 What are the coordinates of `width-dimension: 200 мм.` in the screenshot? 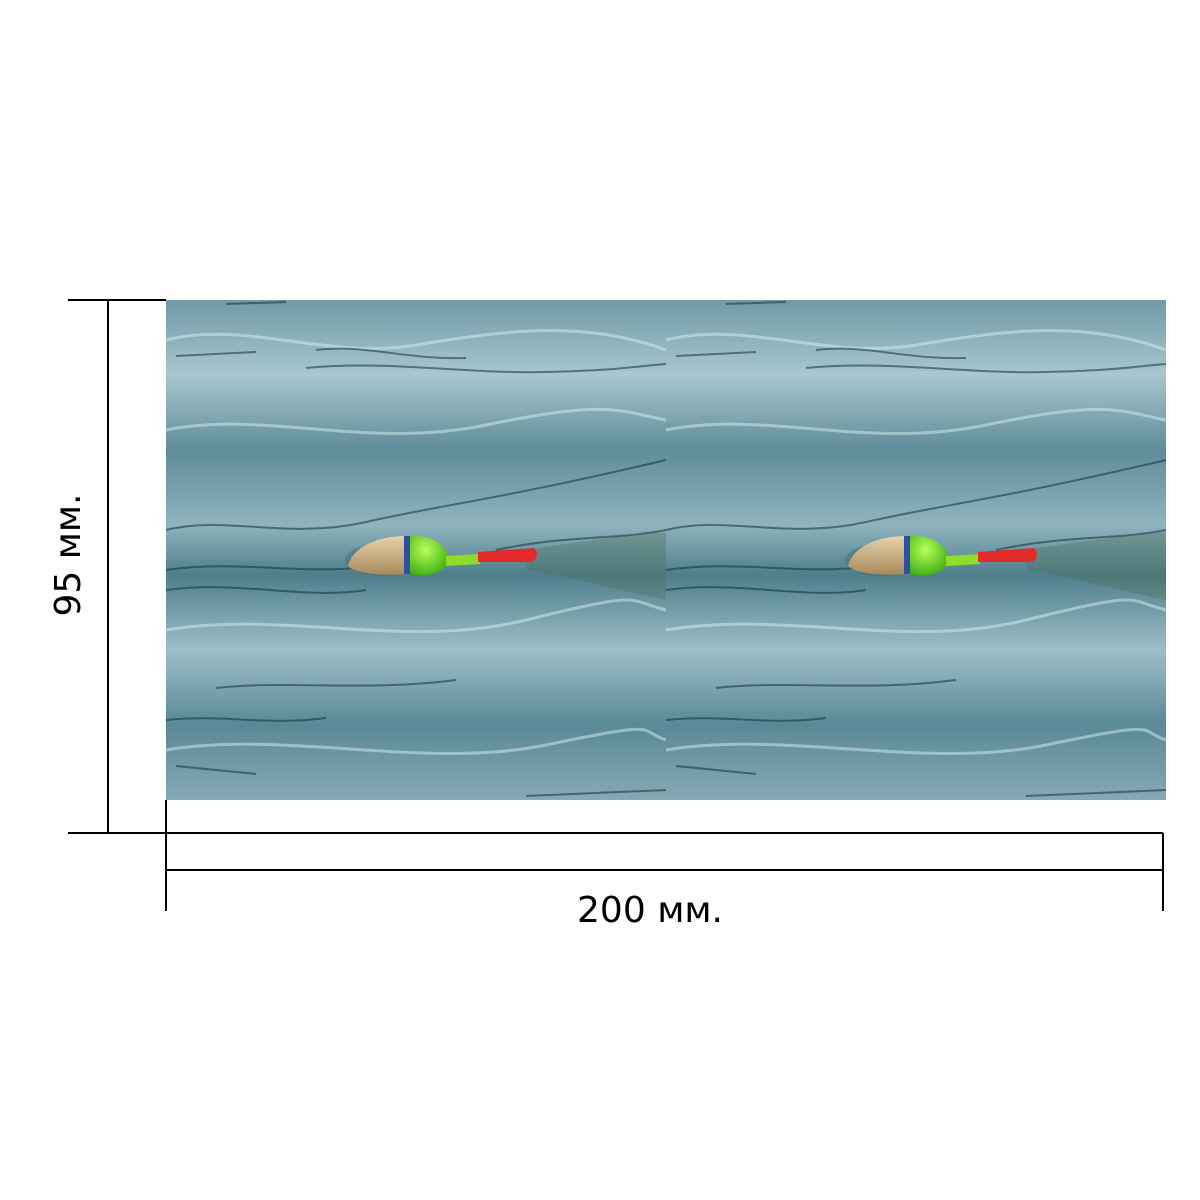 It's located at (664, 865).